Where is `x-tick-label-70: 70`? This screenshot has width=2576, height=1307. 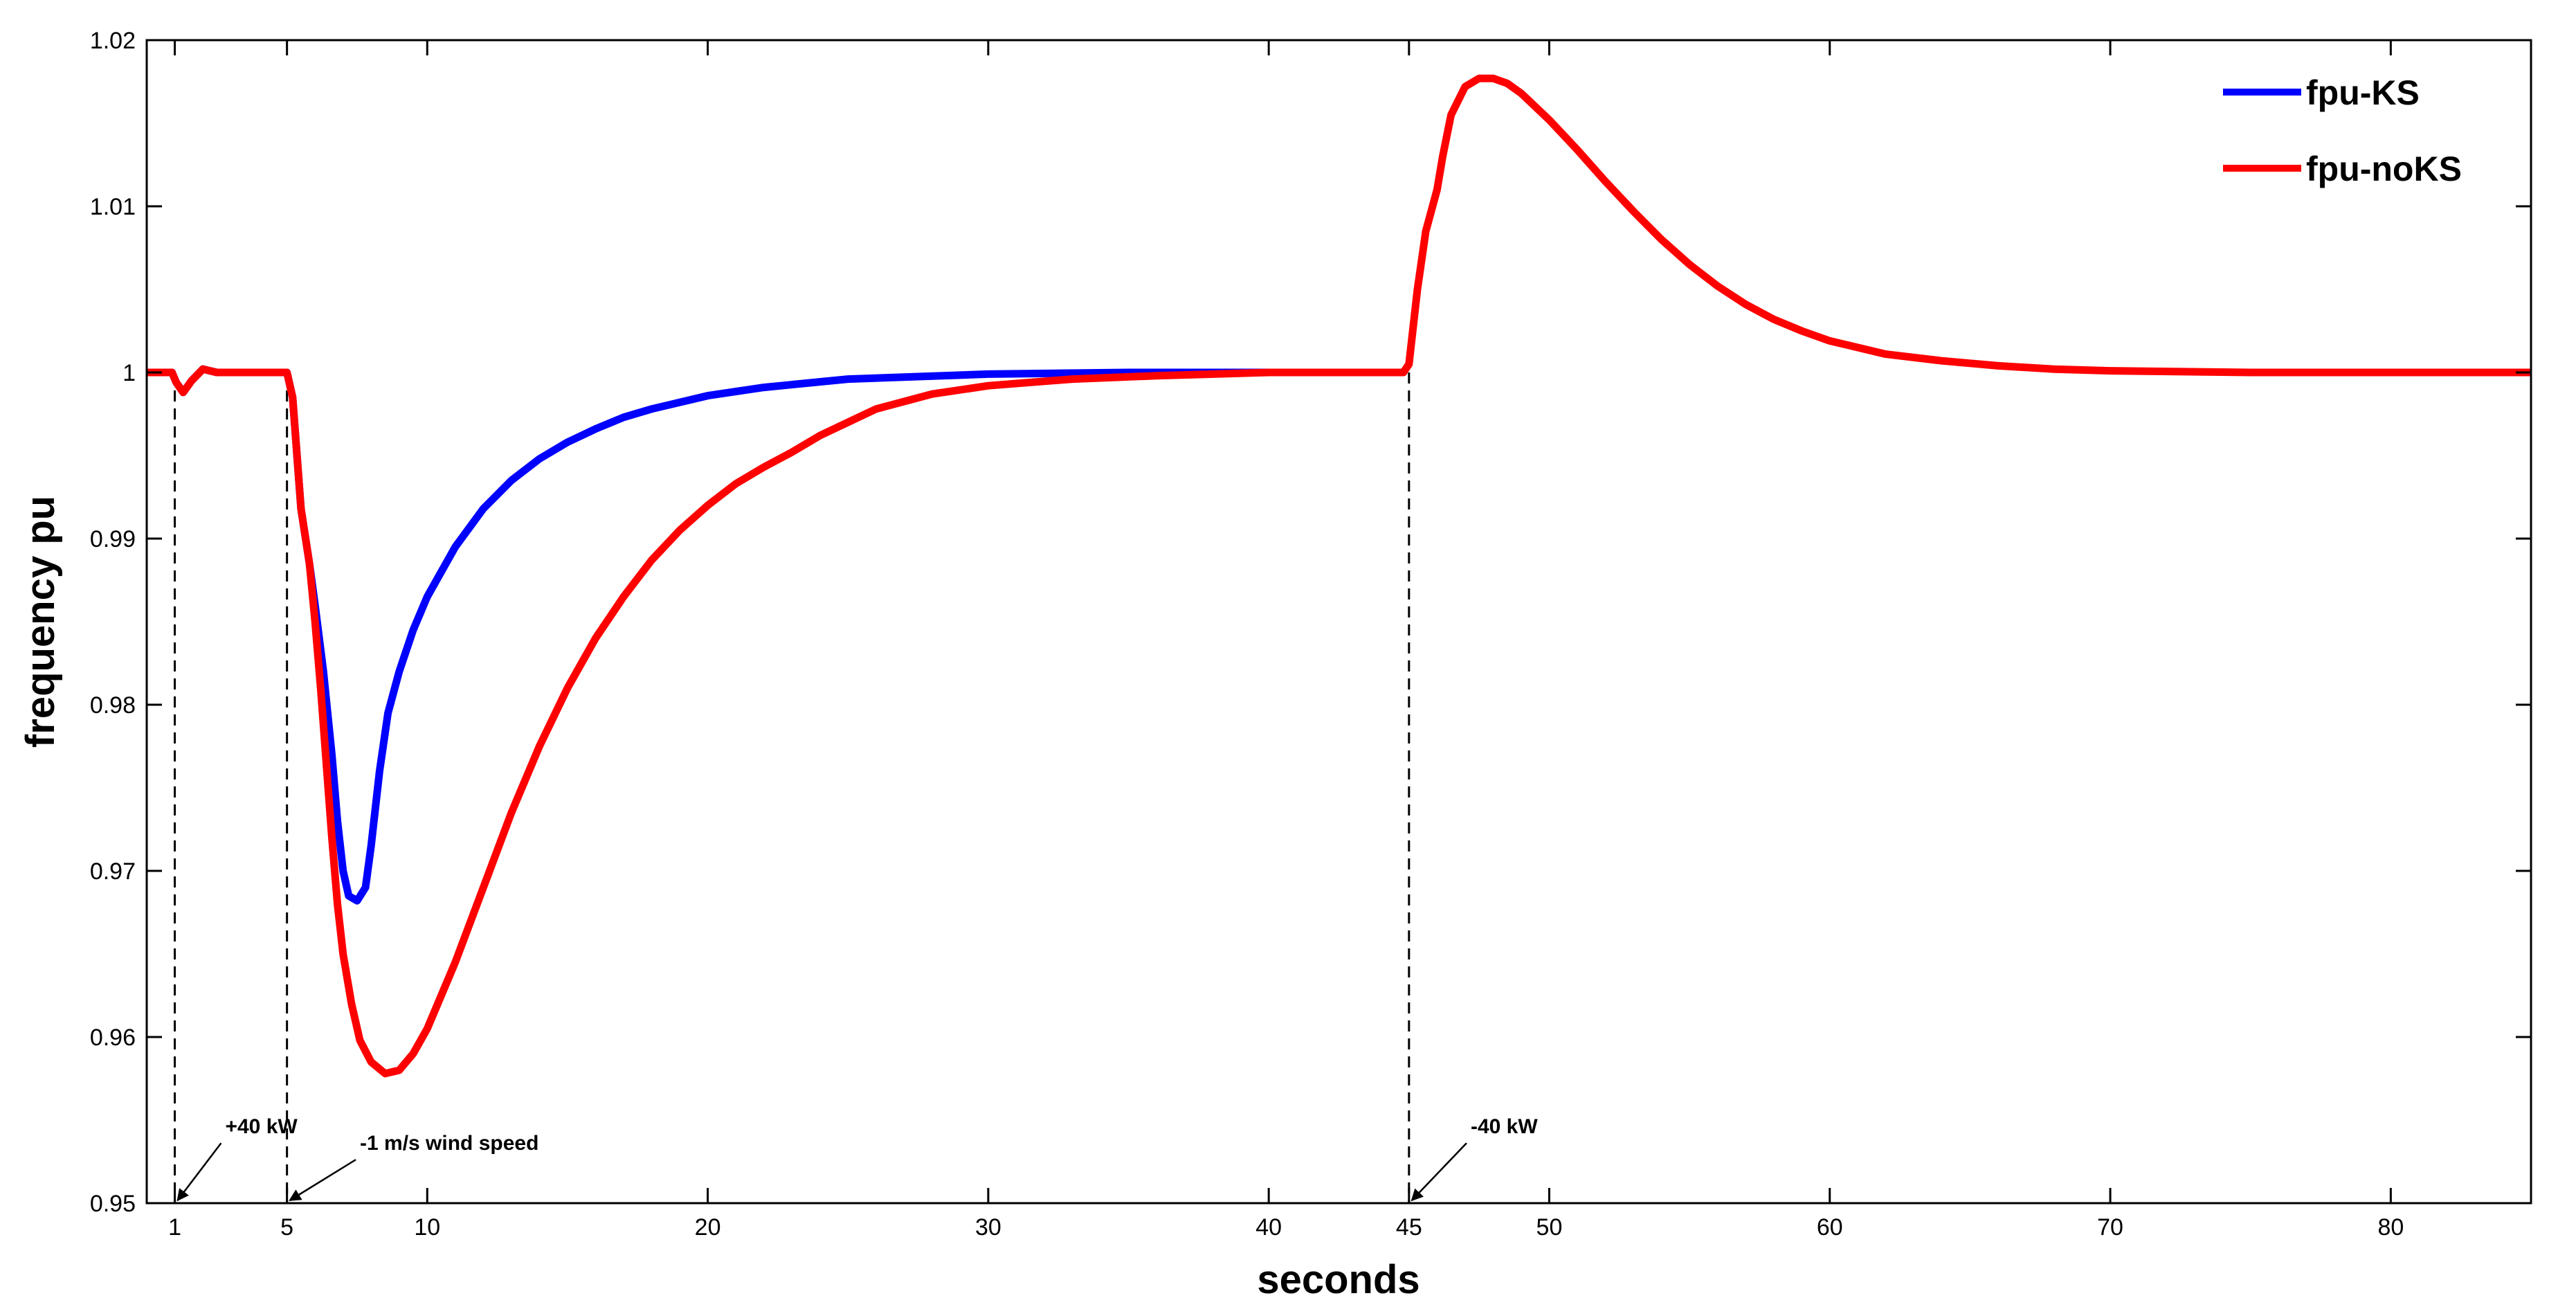
x-tick-label-70: 70 is located at coordinates (2110, 1227).